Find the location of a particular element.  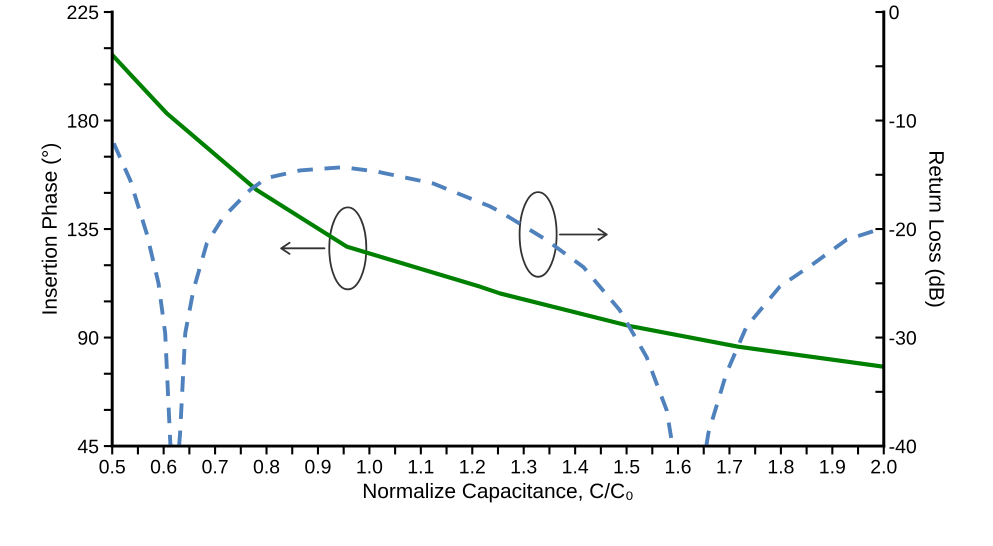

x-tick-label: 0.5 is located at coordinates (112, 467).